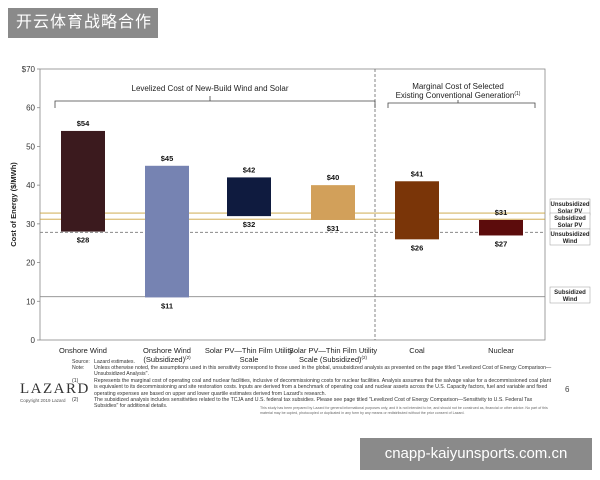  I want to click on x-tick-label: Nuclear, so click(501, 350).